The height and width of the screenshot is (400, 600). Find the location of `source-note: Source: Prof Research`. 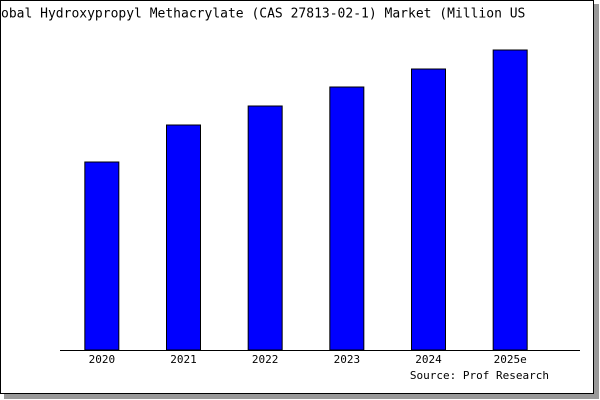

source-note: Source: Prof Research is located at coordinates (479, 375).